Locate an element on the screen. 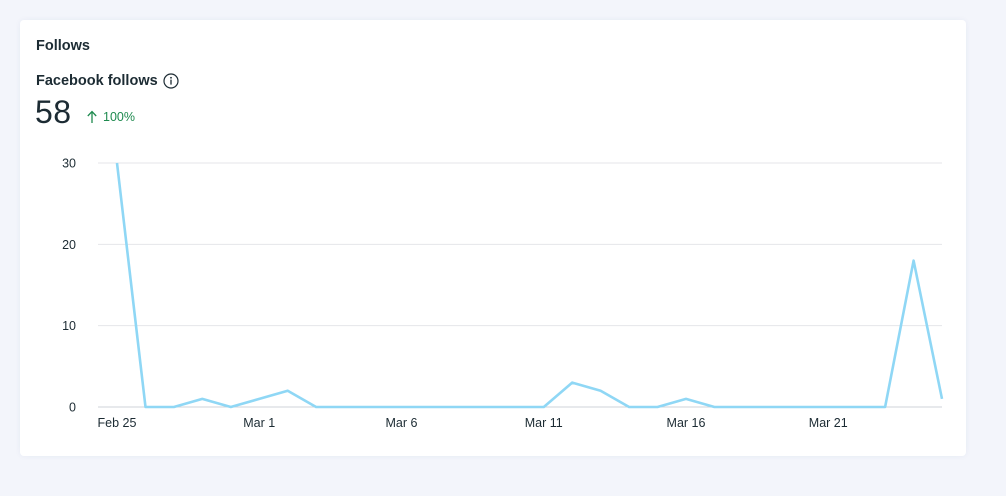  arrow-up-icon is located at coordinates (92, 116).